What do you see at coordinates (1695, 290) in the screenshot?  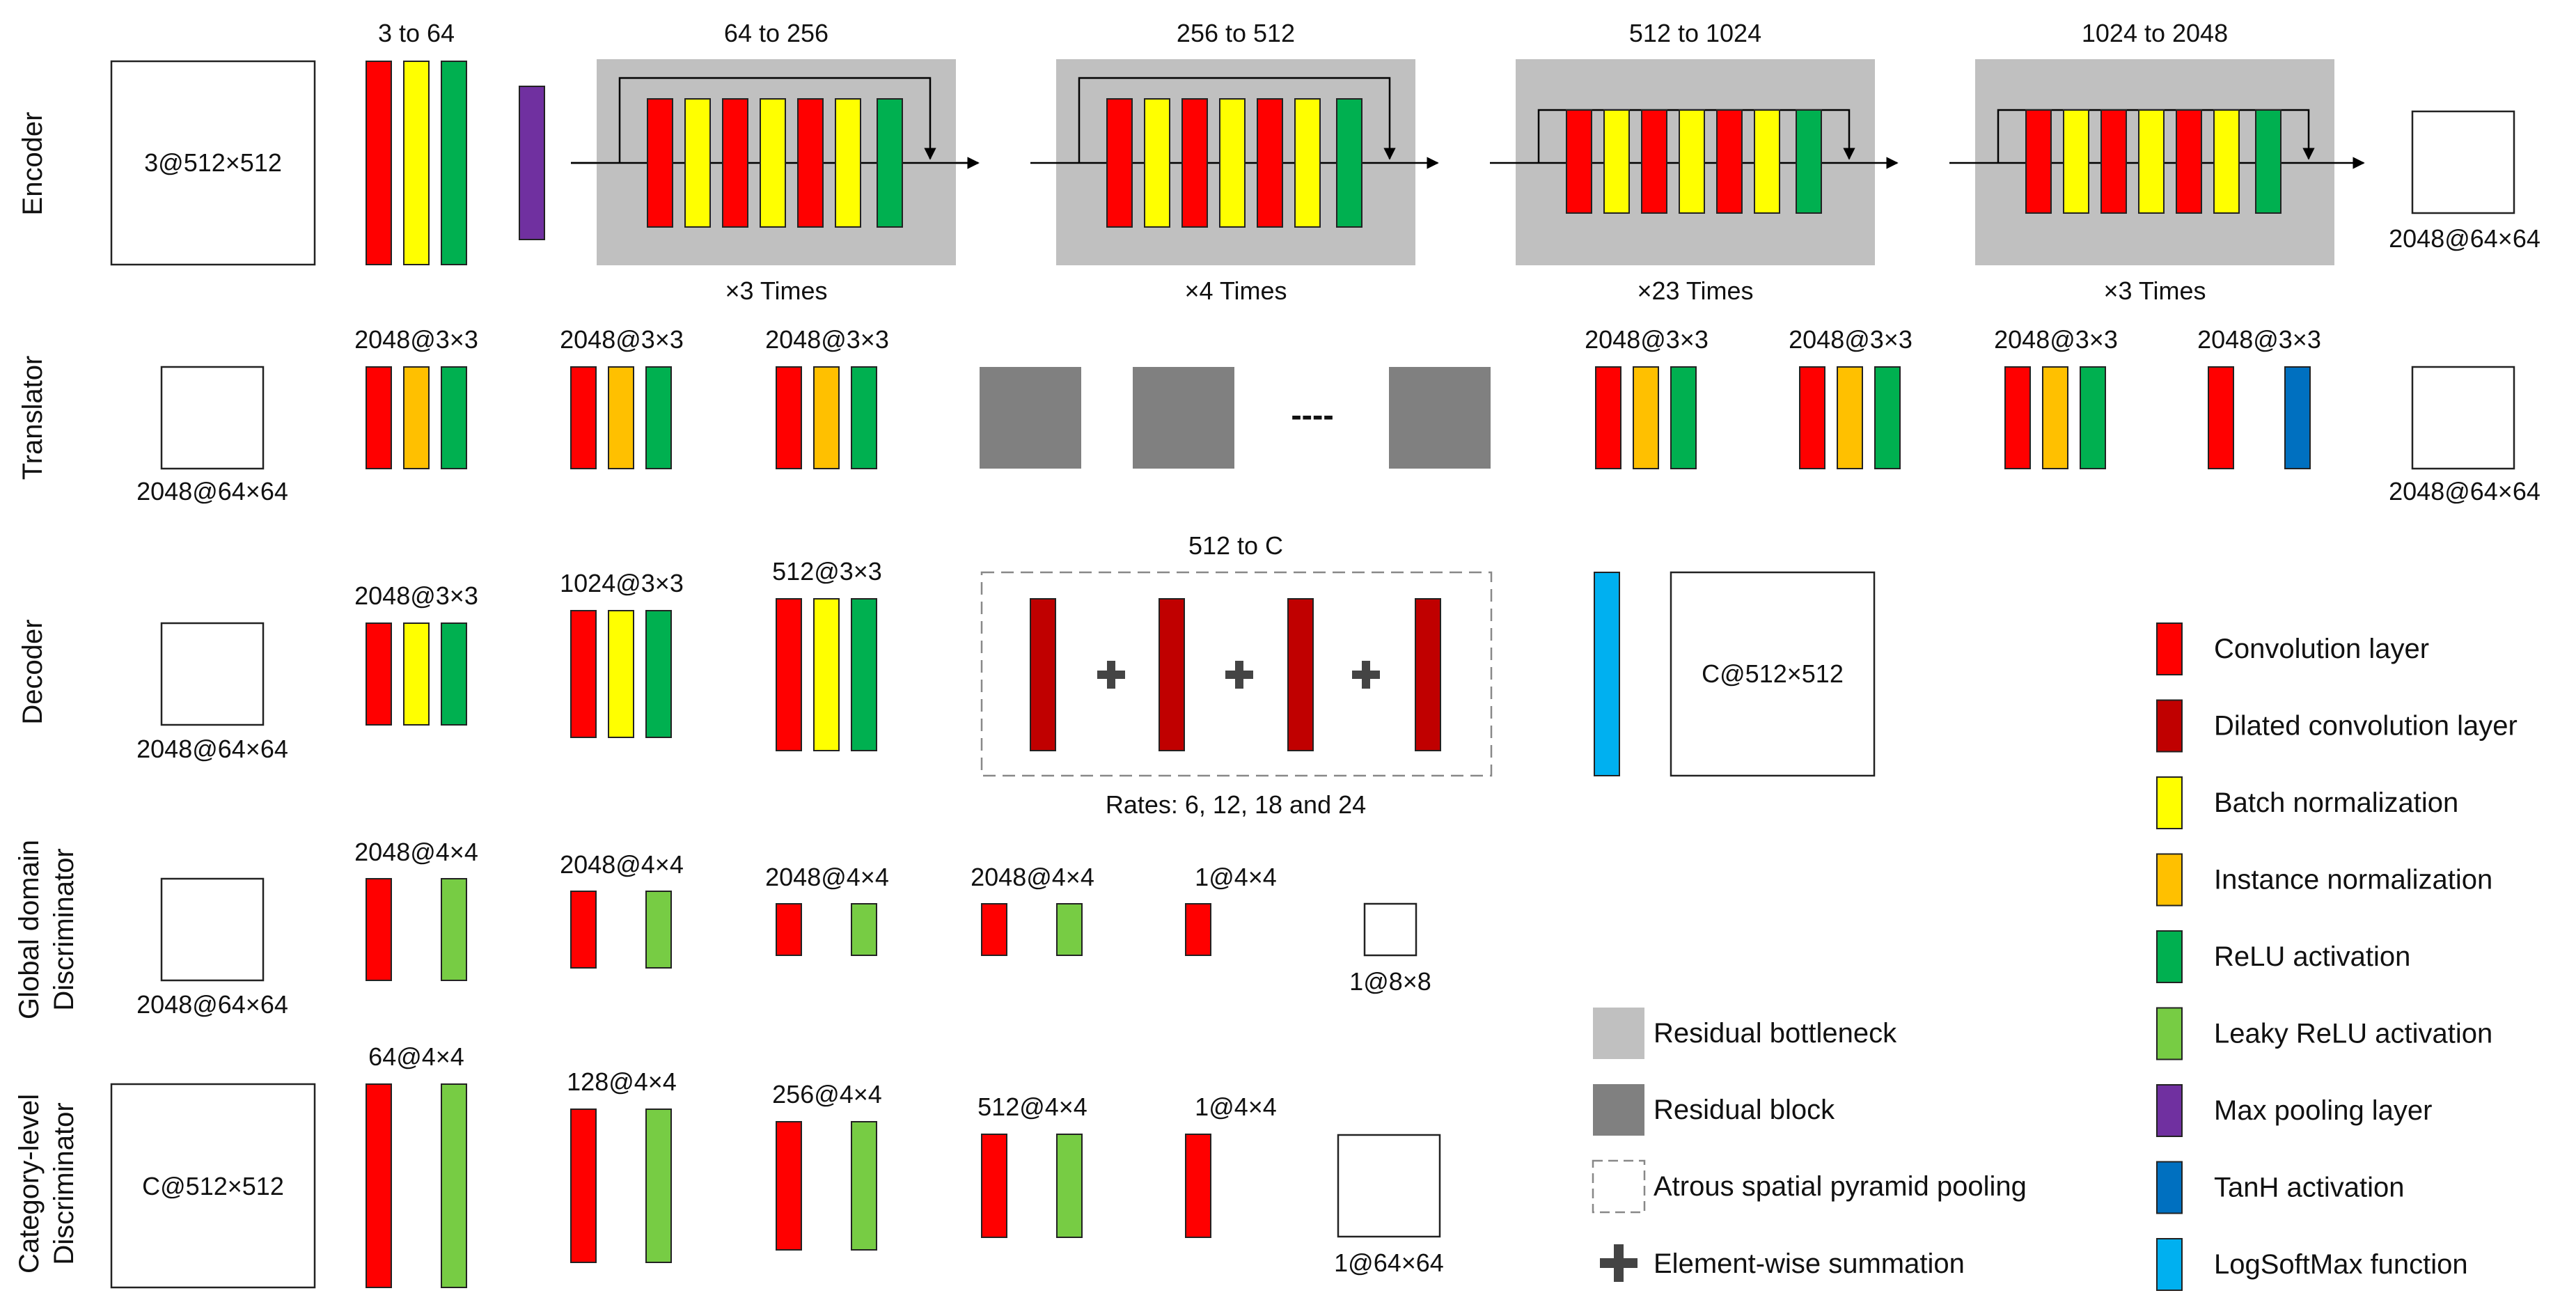 I see `stage-3-times-label: ×23 Times` at bounding box center [1695, 290].